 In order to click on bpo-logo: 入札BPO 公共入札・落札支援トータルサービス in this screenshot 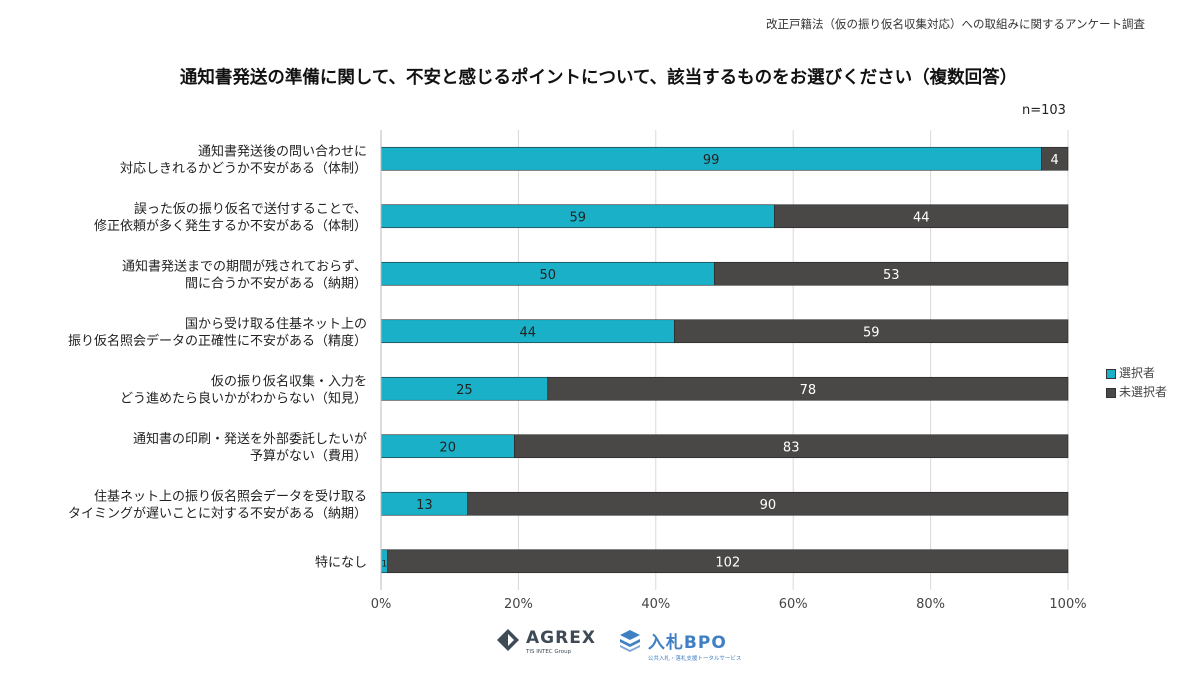, I will do `click(680, 645)`.